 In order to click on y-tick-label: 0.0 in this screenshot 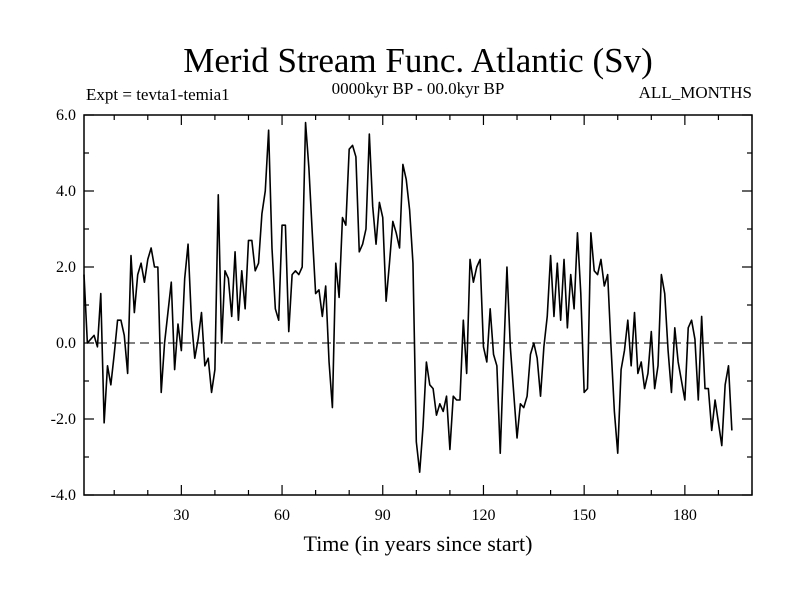, I will do `click(66, 343)`.